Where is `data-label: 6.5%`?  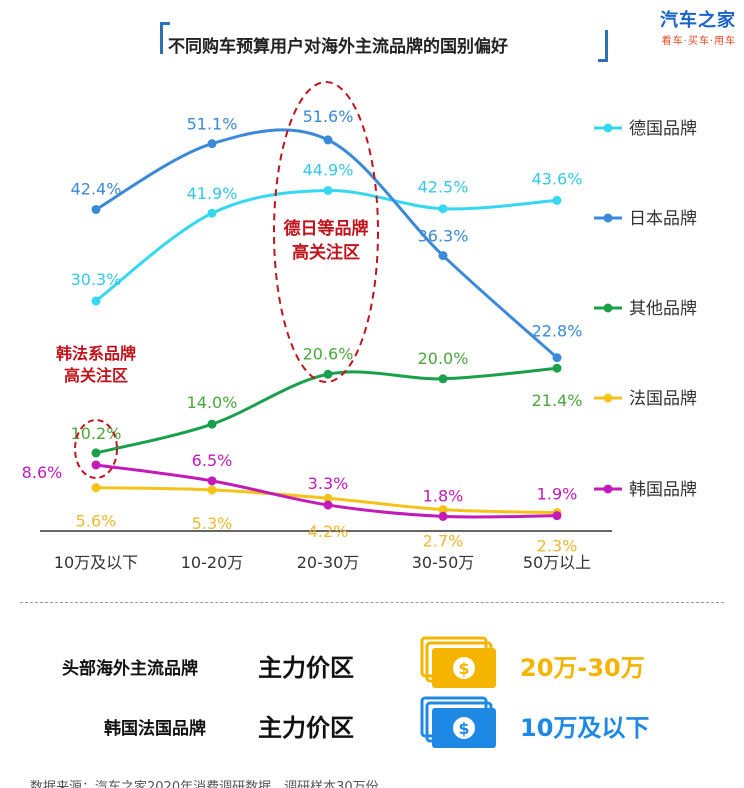
data-label: 6.5% is located at coordinates (212, 460).